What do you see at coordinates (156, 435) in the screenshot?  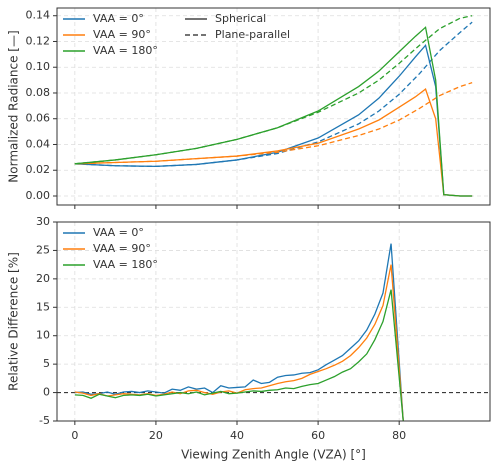 I see `x-tick-label: 20` at bounding box center [156, 435].